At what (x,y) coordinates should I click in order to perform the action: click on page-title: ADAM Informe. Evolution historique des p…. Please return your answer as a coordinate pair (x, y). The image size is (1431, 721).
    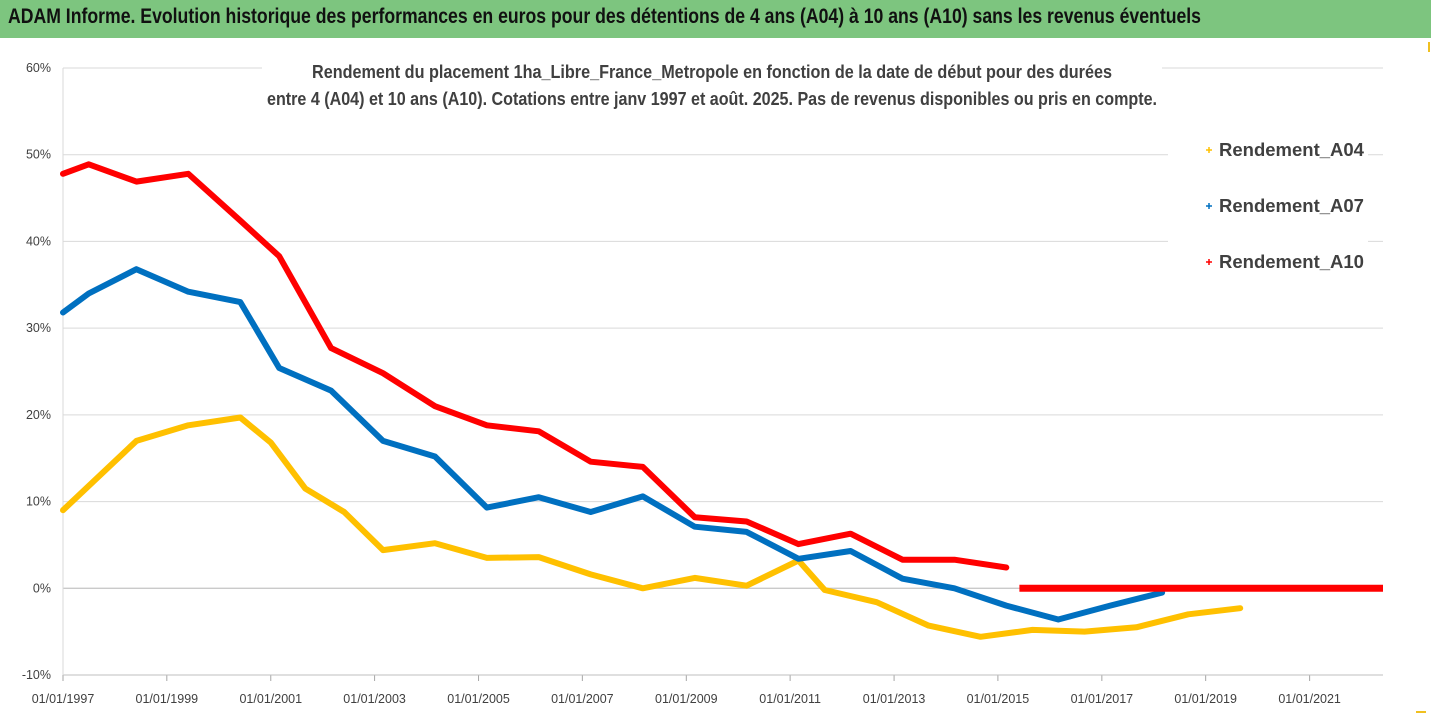
    Looking at the image, I should click on (604, 16).